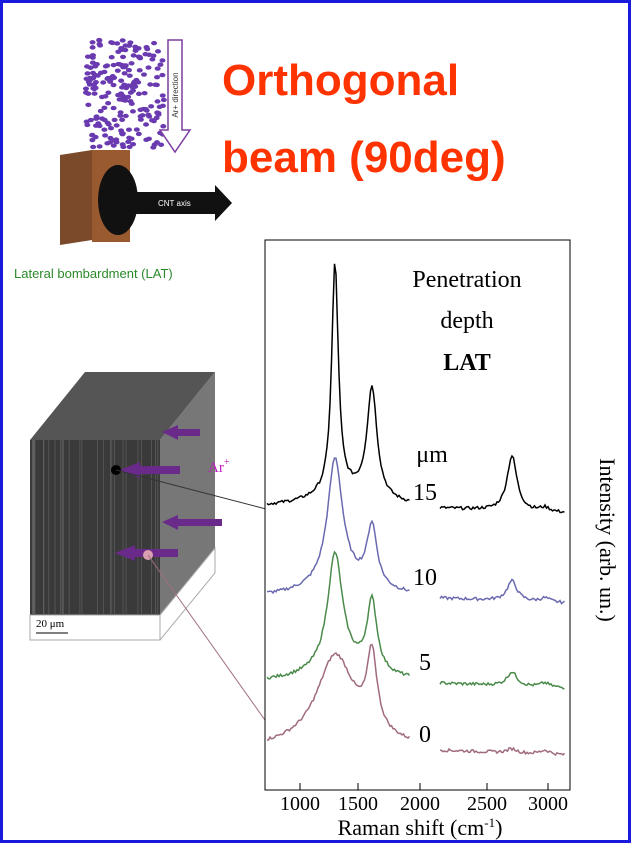 The image size is (631, 848). What do you see at coordinates (219, 466) in the screenshot?
I see `ion-label: Ar+` at bounding box center [219, 466].